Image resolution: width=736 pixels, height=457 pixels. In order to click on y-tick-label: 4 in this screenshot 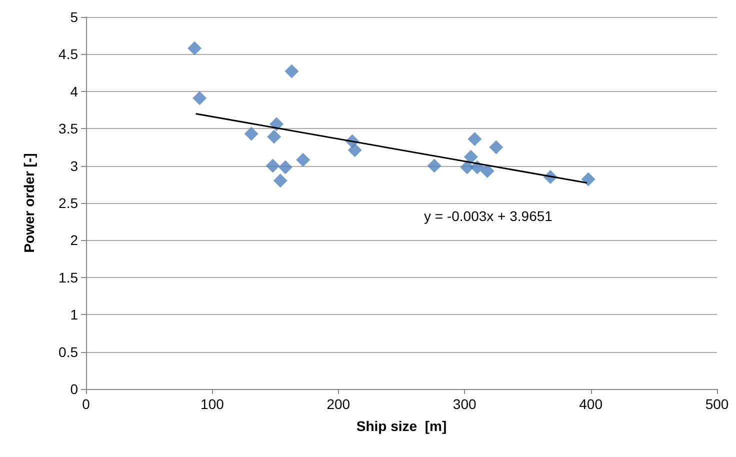, I will do `click(74, 91)`.